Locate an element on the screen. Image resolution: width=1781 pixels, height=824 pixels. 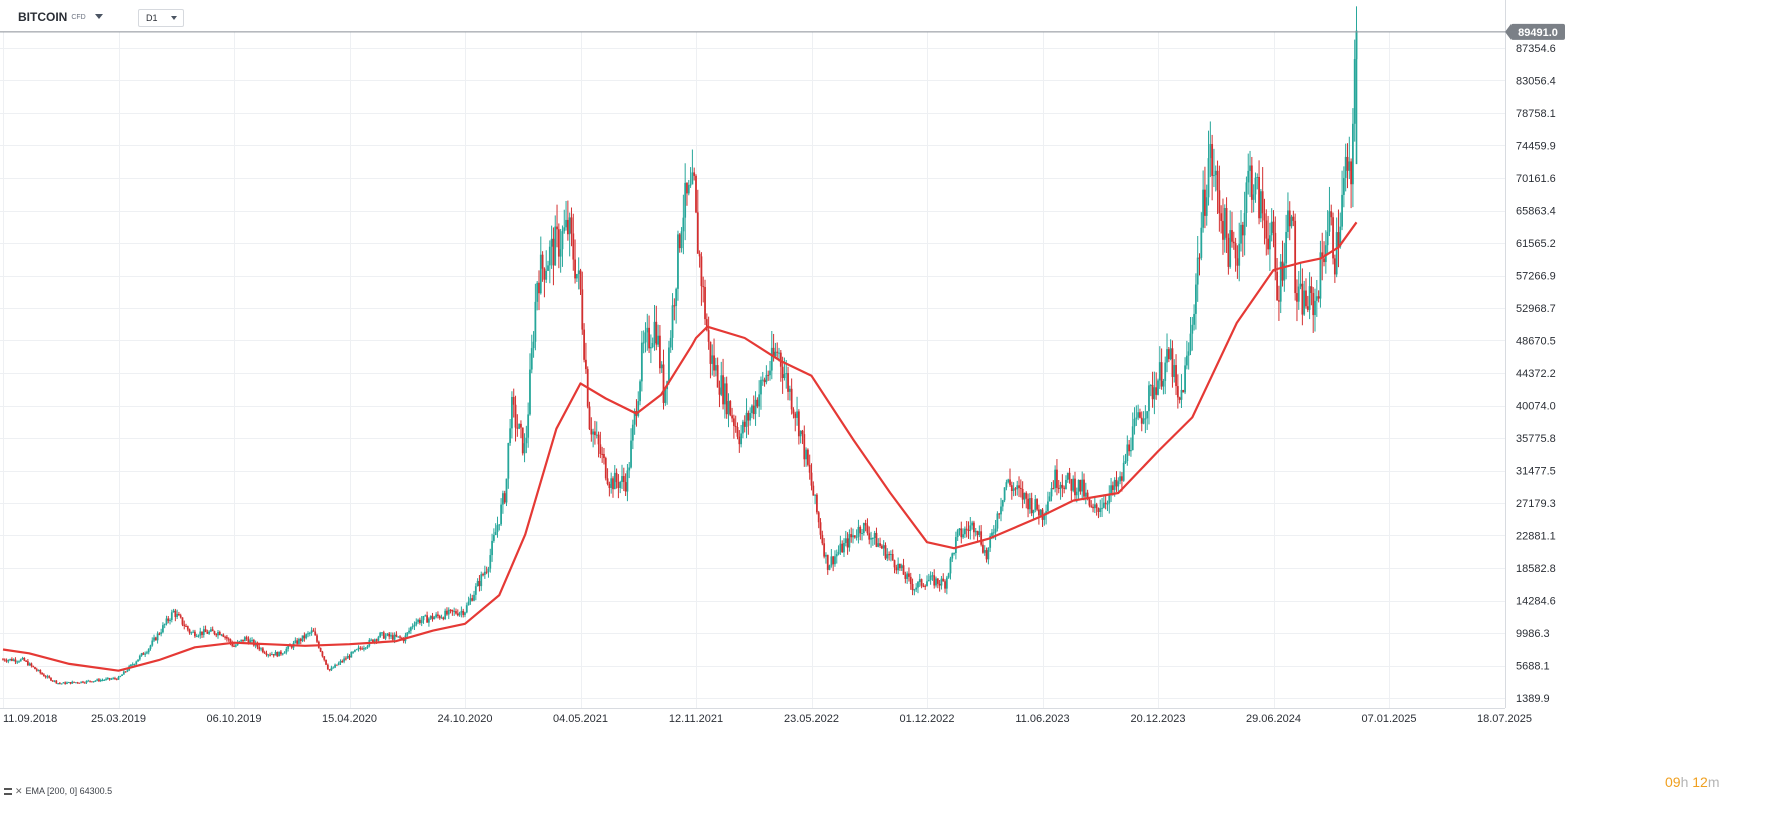
symbol-selector: BITCOIN CFD is located at coordinates (52, 17).